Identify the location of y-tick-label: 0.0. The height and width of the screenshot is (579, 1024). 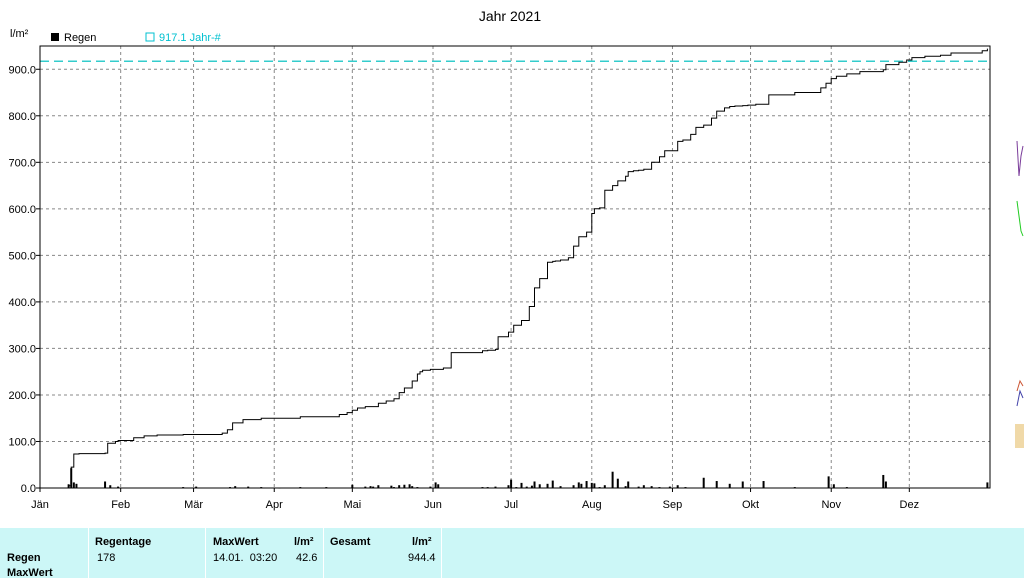
(28, 489).